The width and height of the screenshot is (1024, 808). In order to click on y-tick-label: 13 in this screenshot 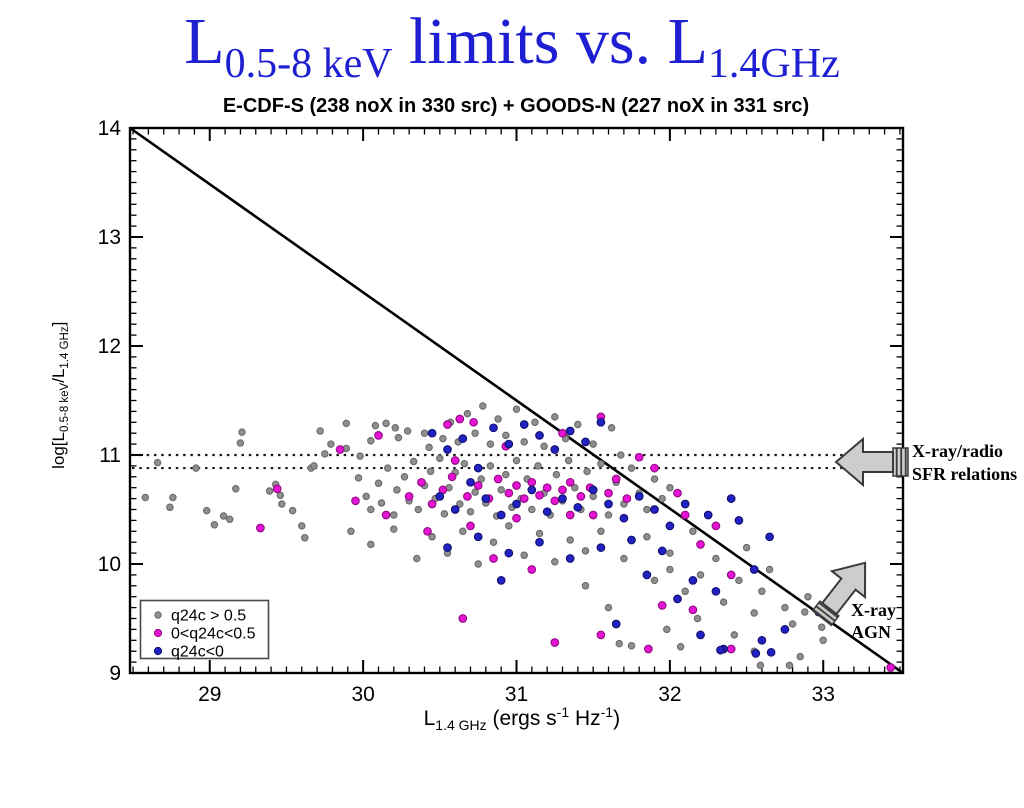, I will do `click(109, 237)`.